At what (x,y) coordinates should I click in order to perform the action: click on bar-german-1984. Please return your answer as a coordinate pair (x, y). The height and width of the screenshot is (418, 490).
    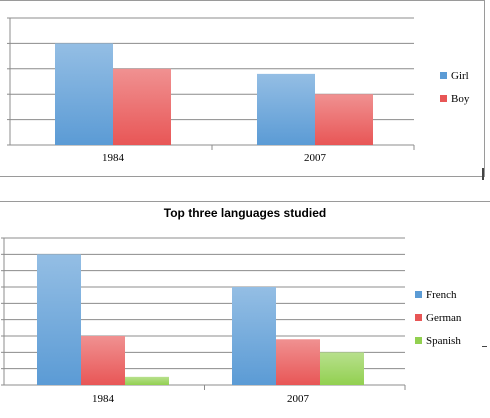
    Looking at the image, I should click on (103, 360).